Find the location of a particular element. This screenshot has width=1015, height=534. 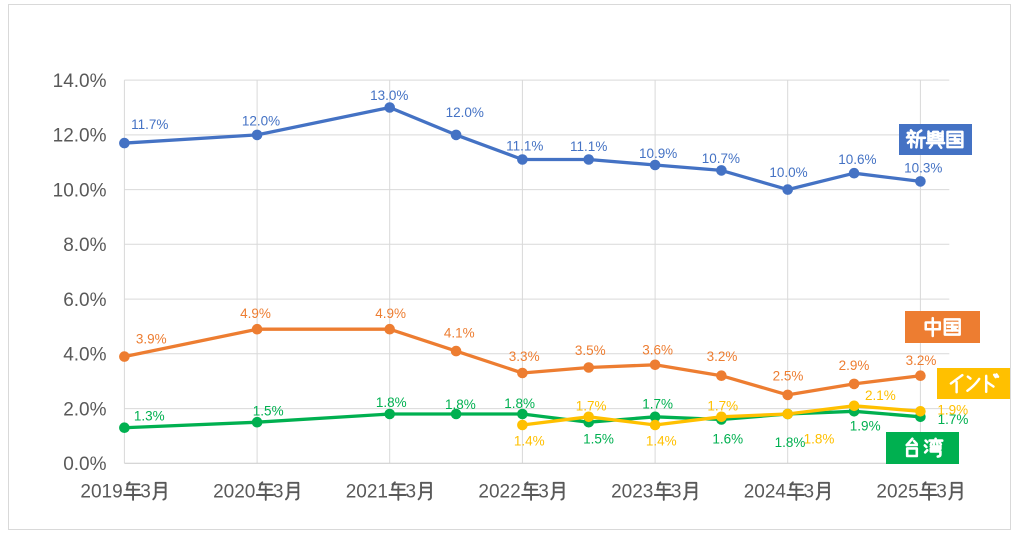

svg-text: 13.0% is located at coordinates (389, 95).